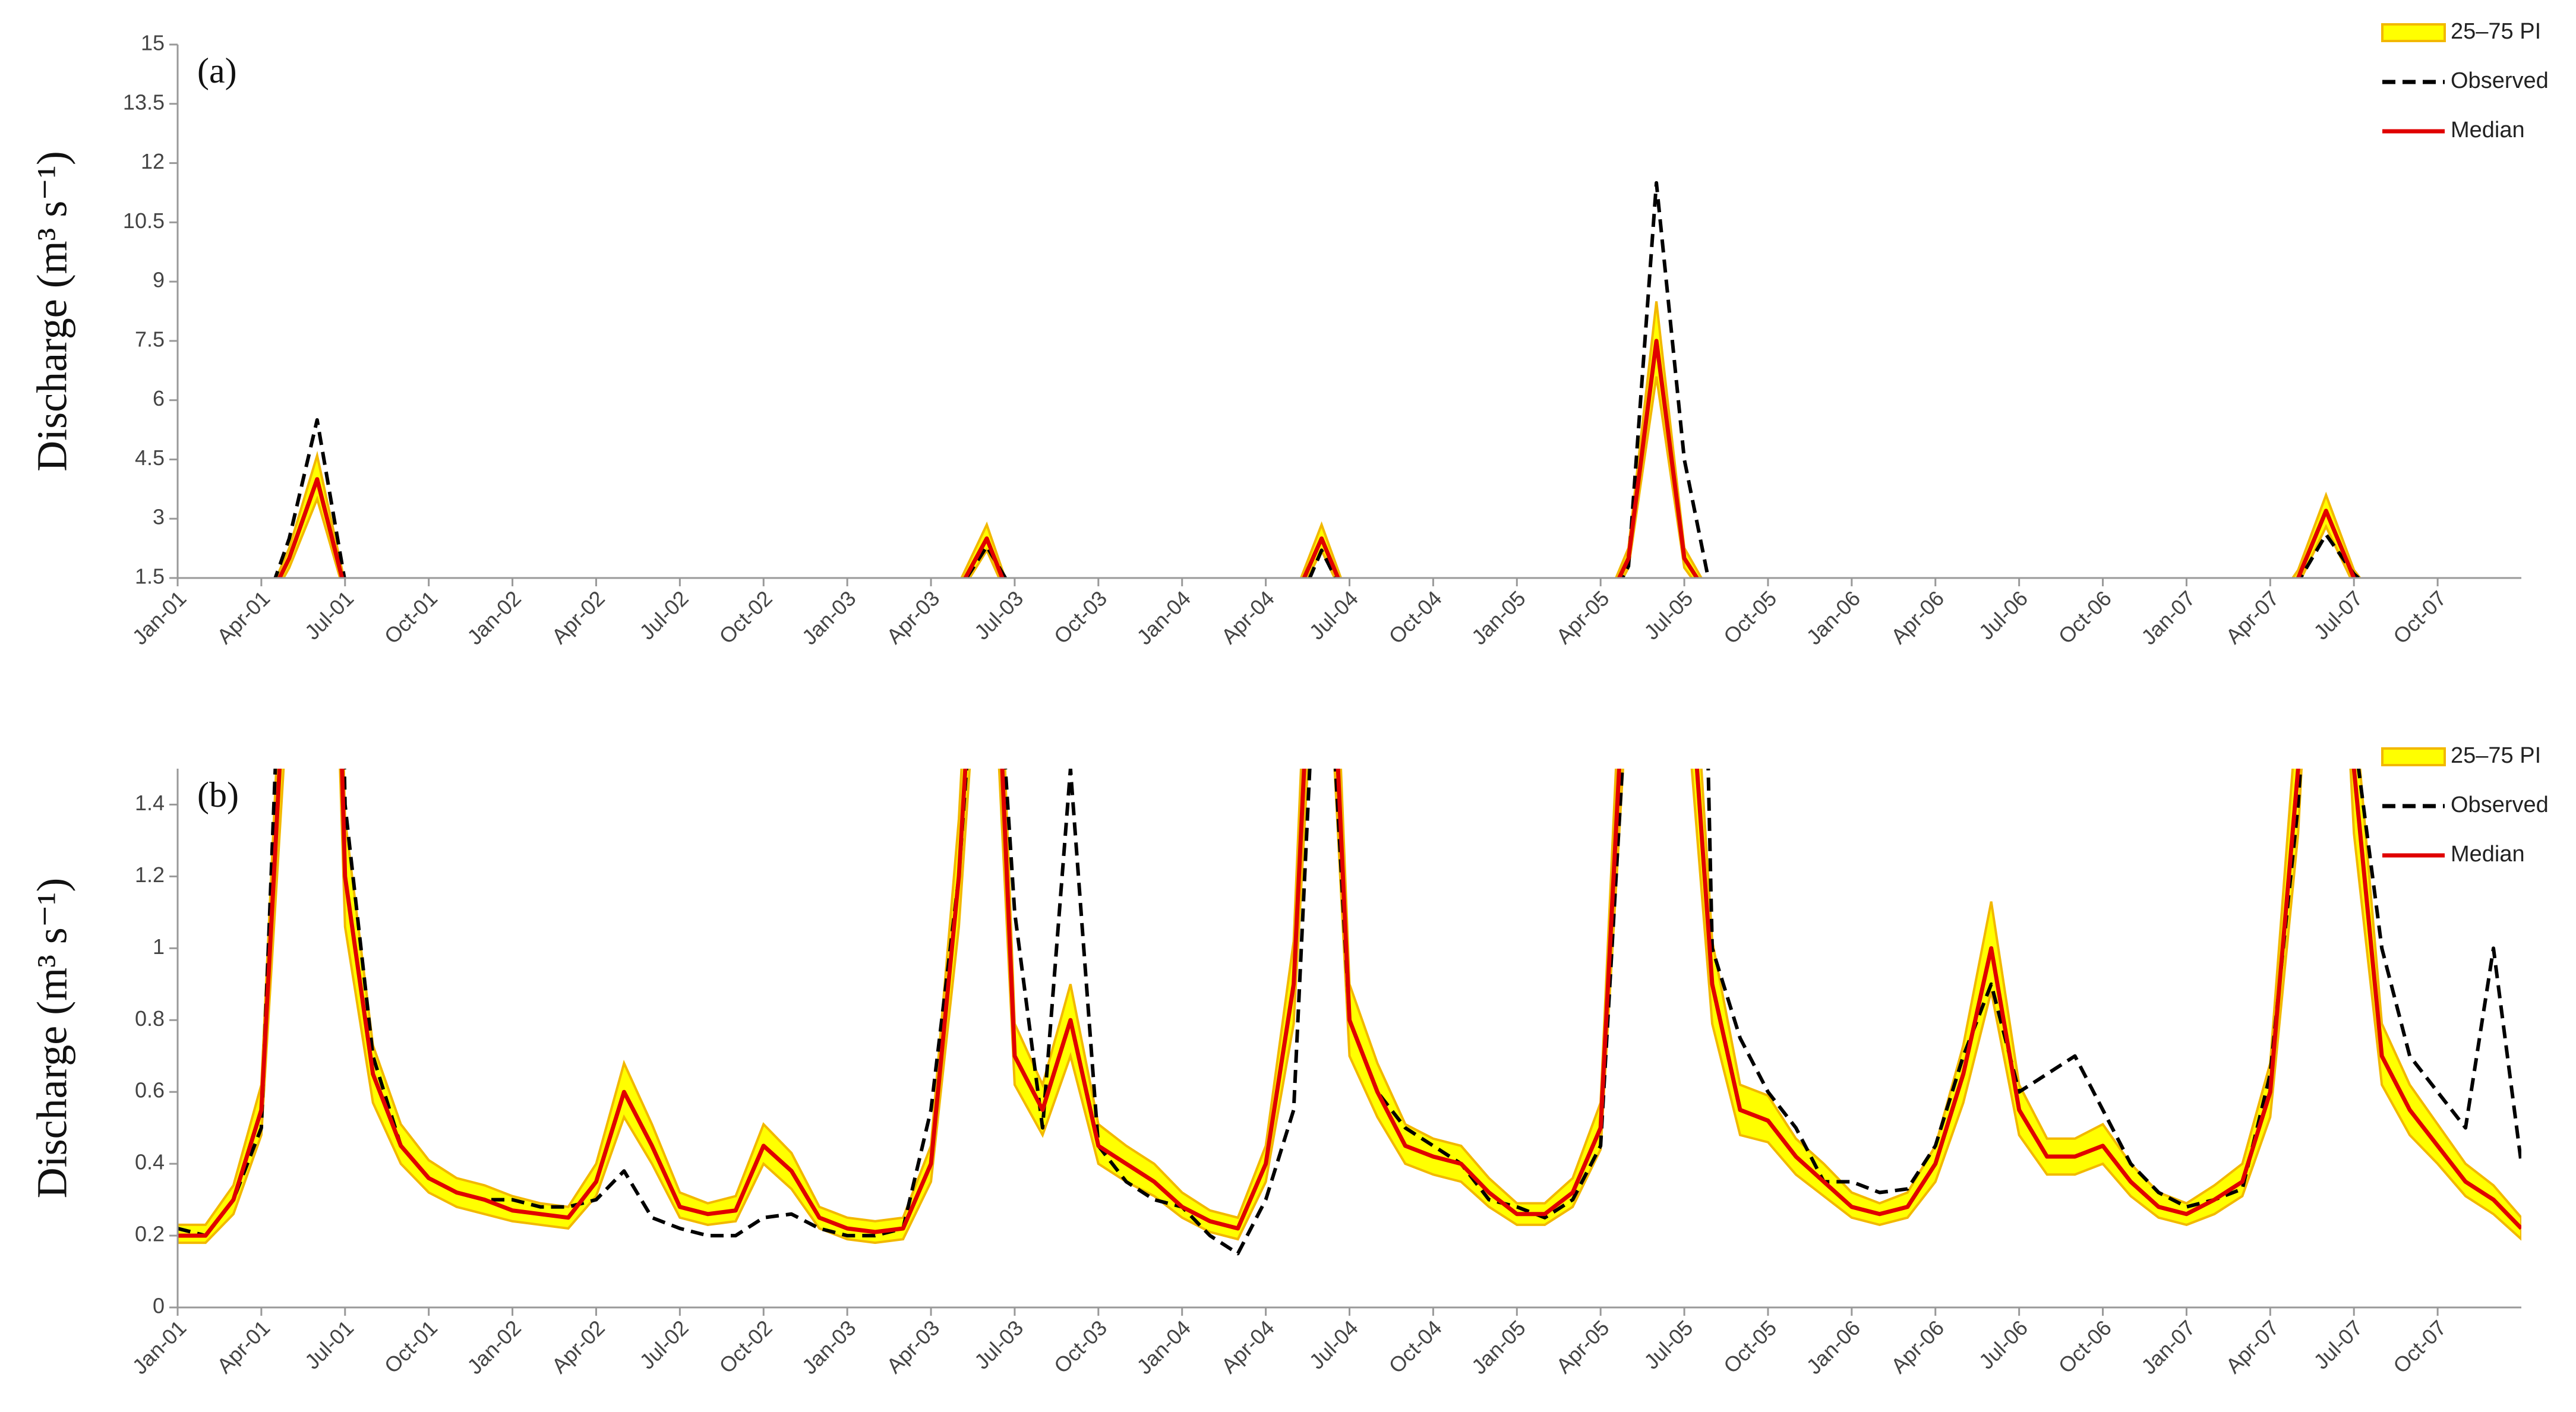  What do you see at coordinates (150, 875) in the screenshot?
I see `y-tick-label: 1.2` at bounding box center [150, 875].